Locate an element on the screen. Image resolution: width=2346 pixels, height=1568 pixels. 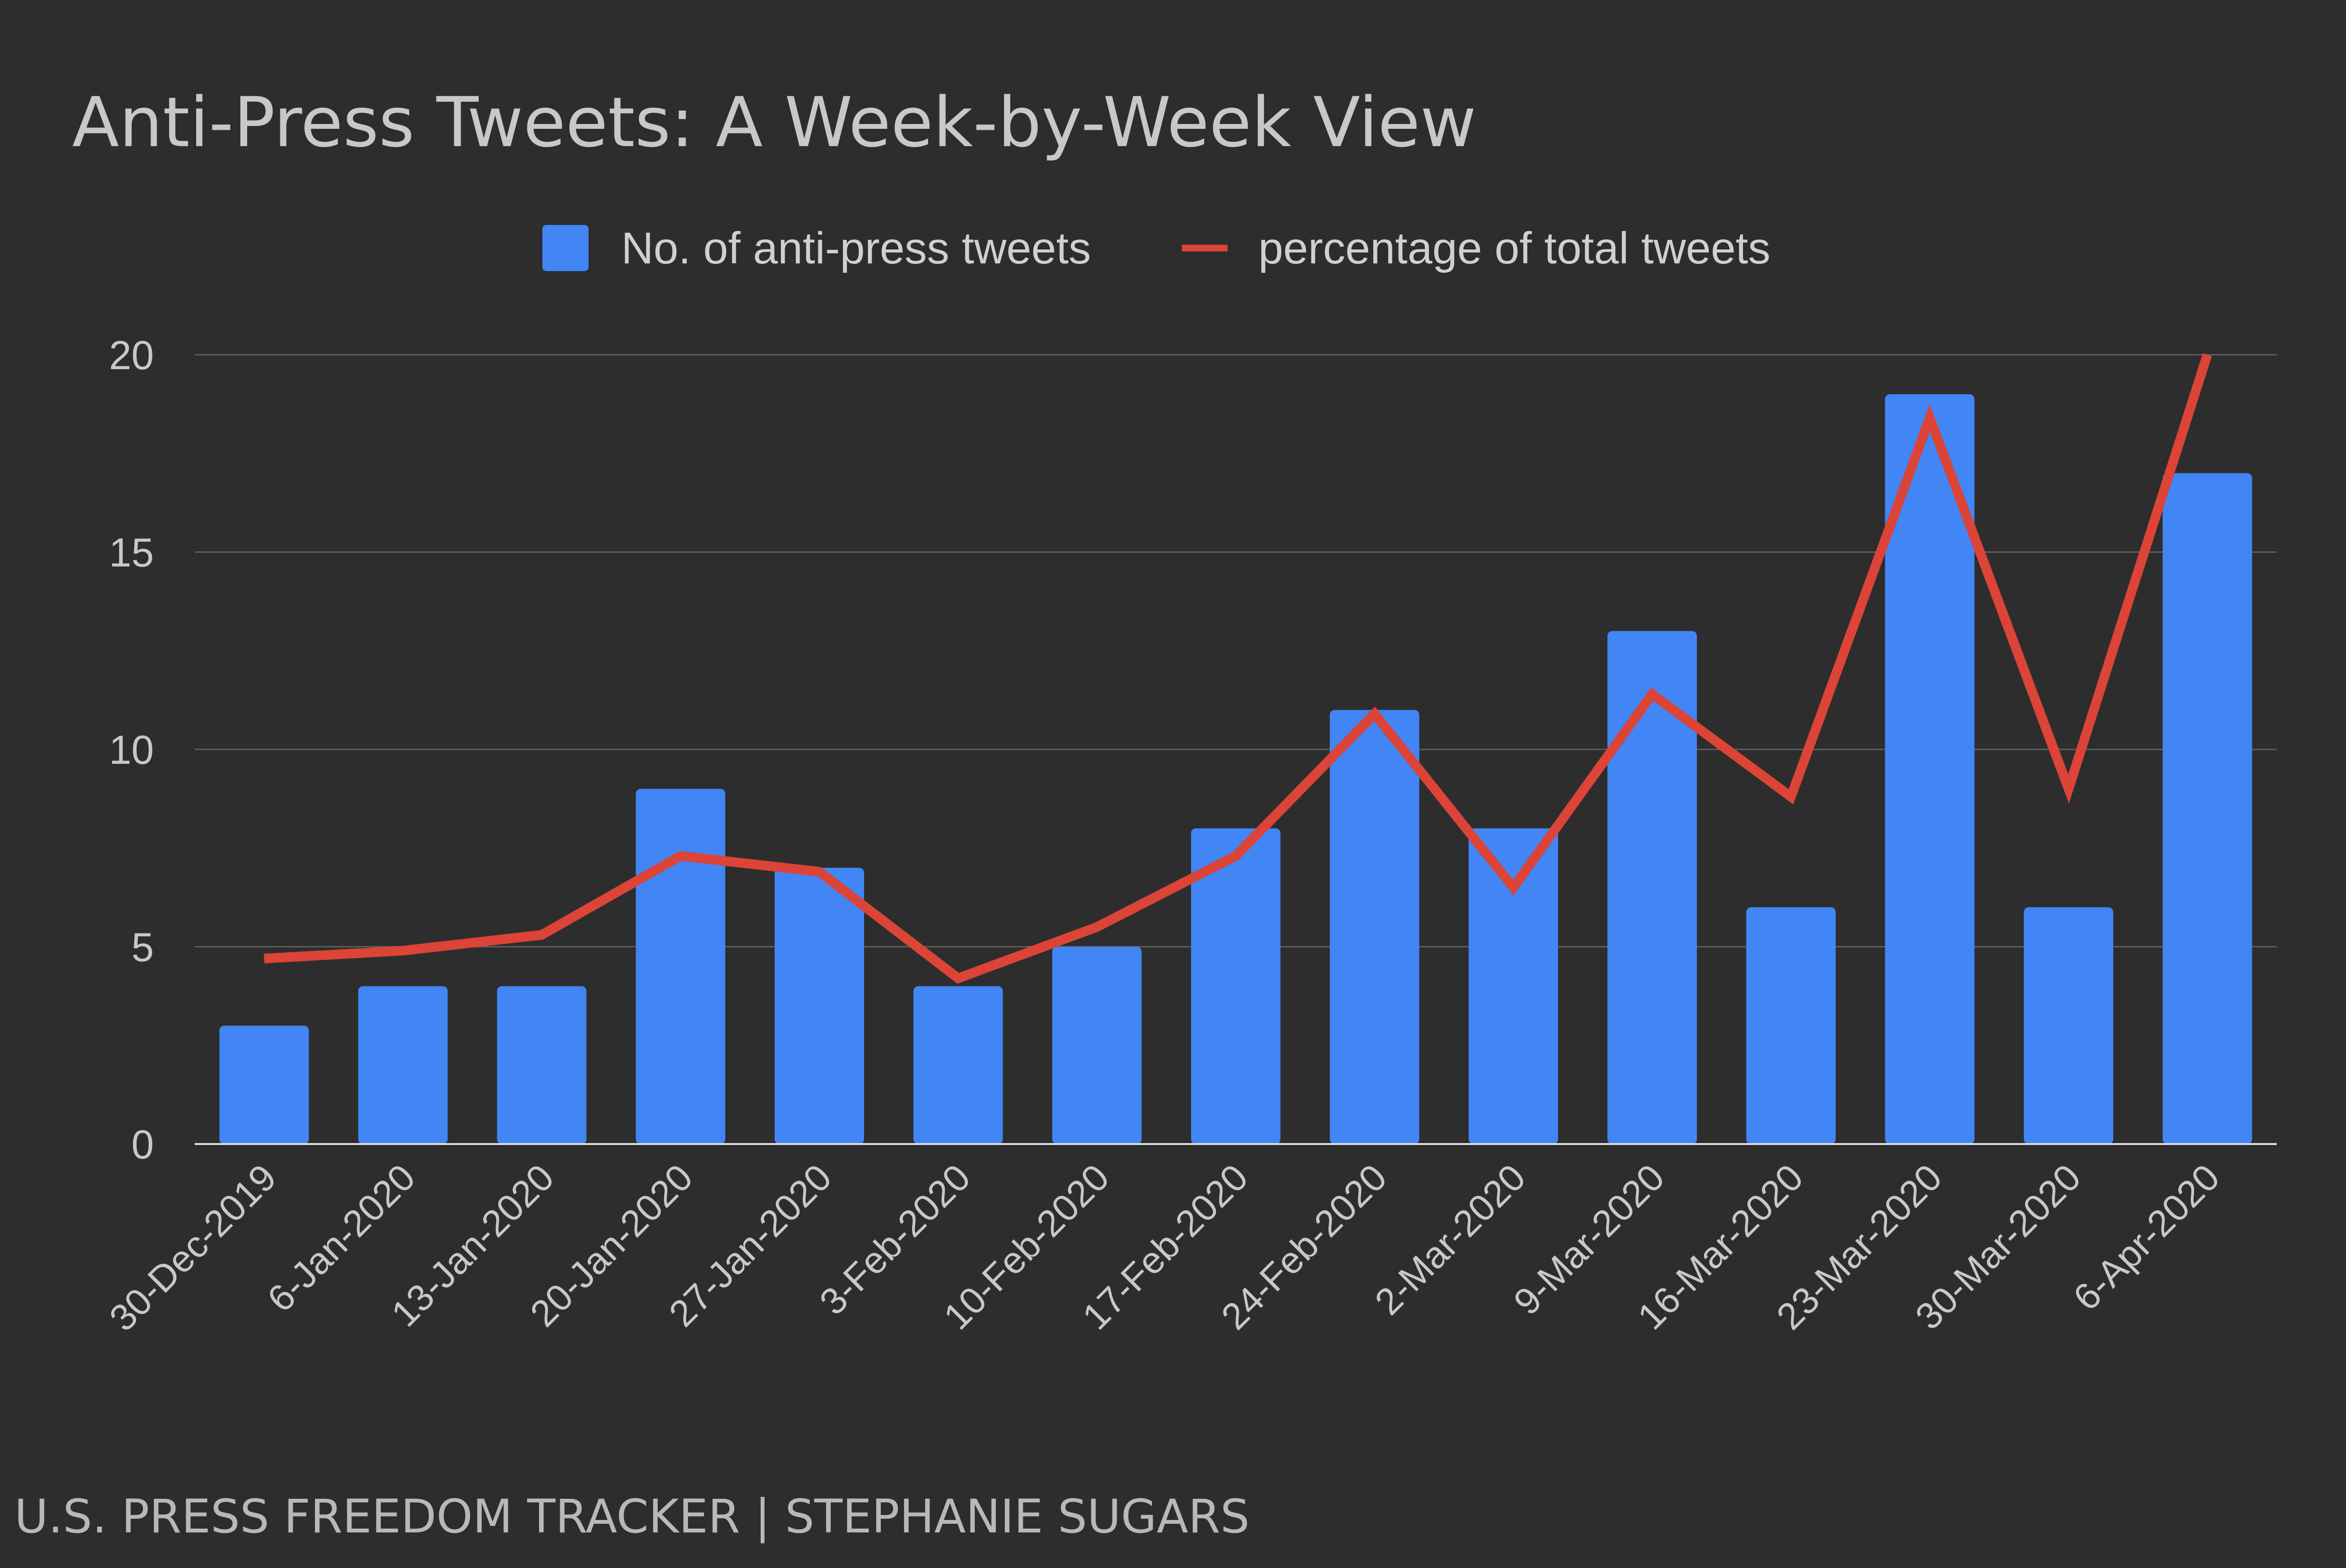
y-axis: 0 5 10 15 20 is located at coordinates (131, 750).